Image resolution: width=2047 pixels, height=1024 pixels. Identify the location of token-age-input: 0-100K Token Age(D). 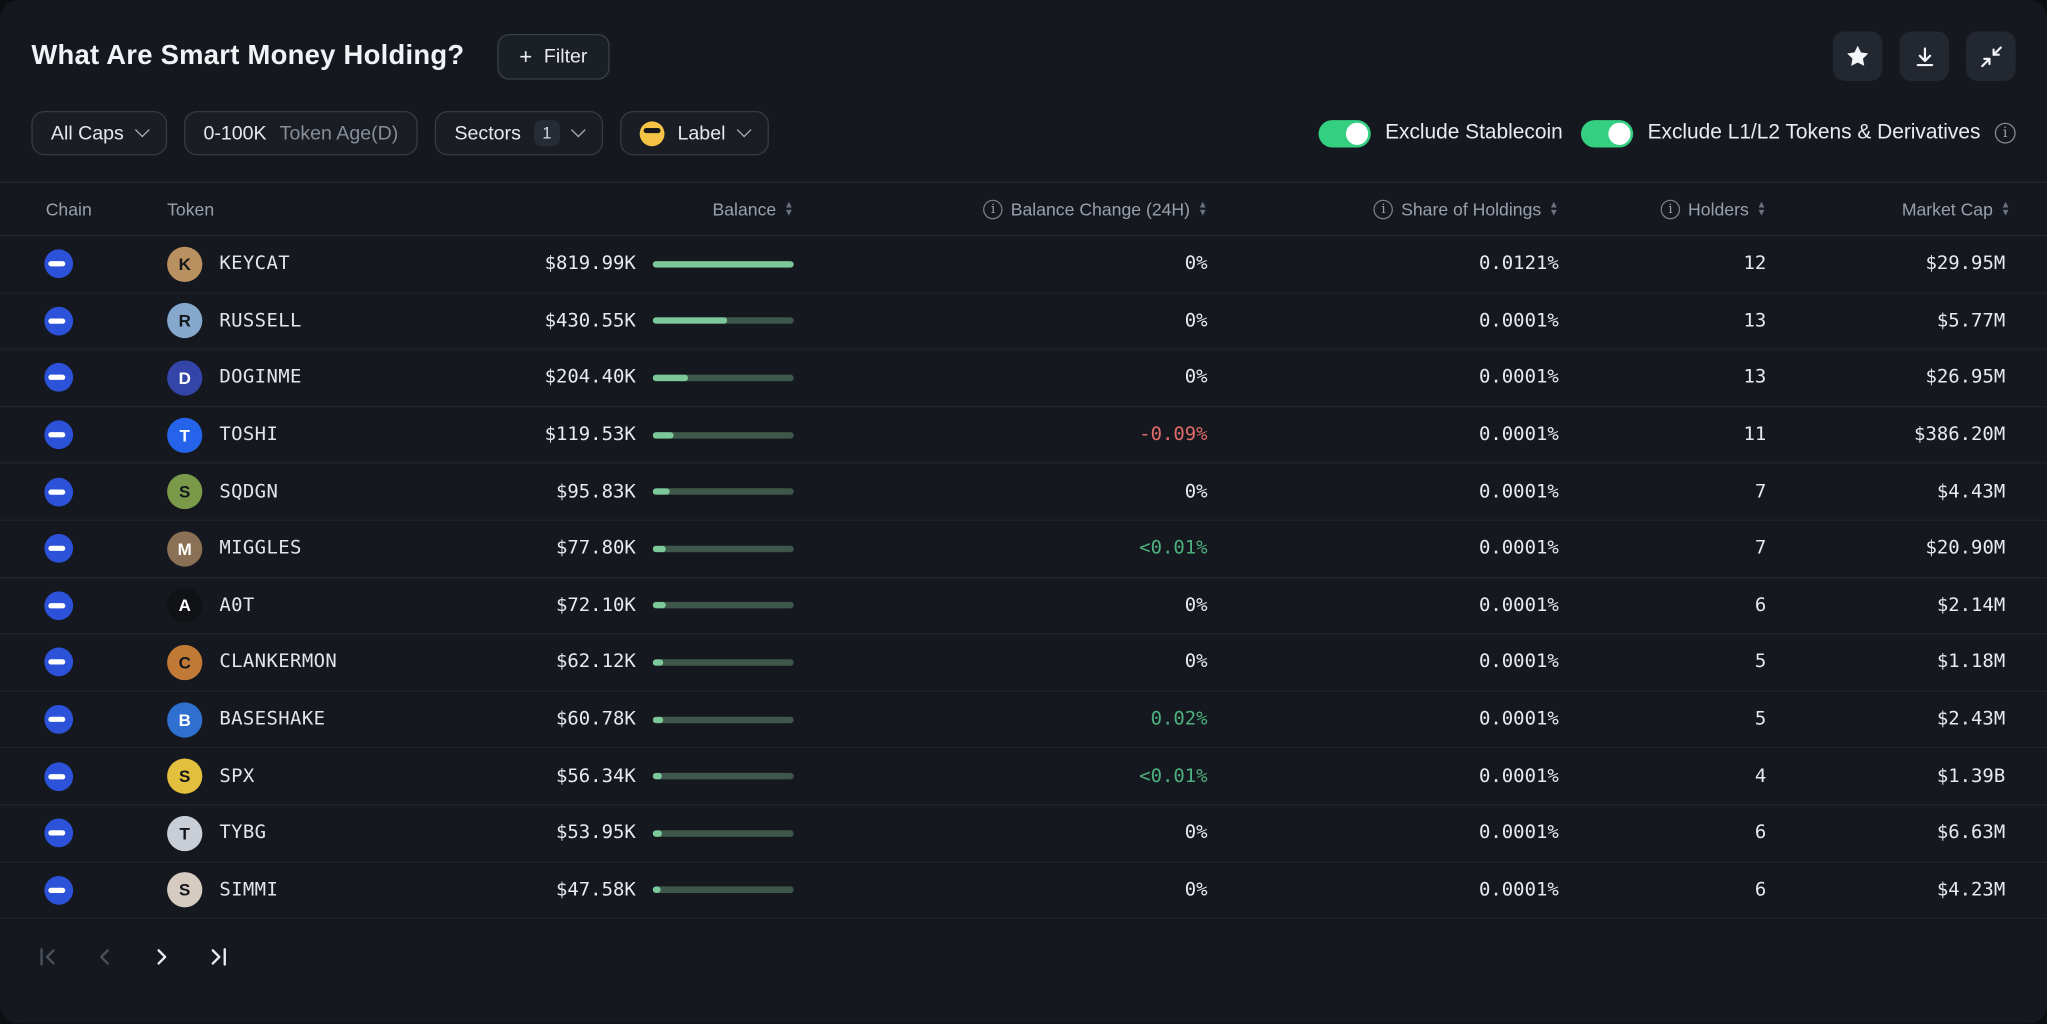
(300, 133).